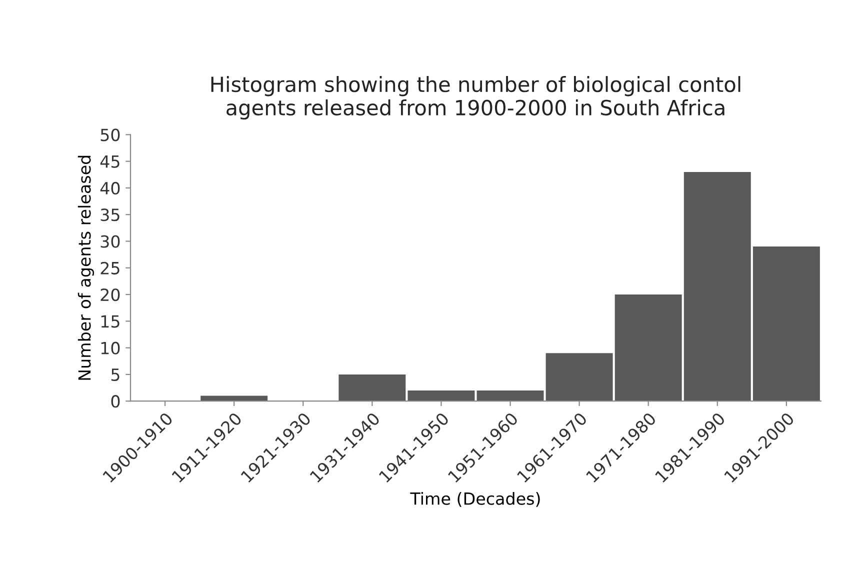 Image resolution: width=842 pixels, height=573 pixels. Describe the element at coordinates (110, 348) in the screenshot. I see `y-tick-label: 10` at that location.